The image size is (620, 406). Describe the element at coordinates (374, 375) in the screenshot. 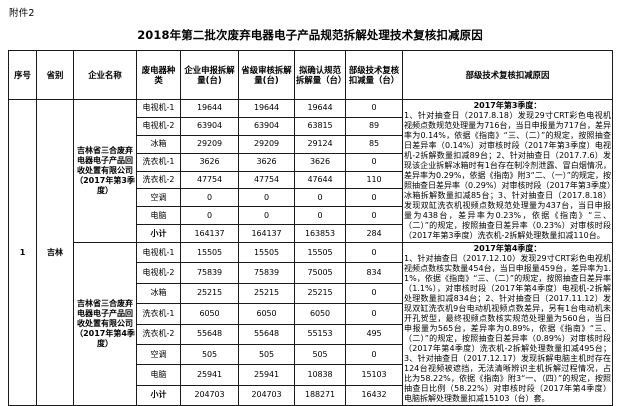

I see `cell-deduction-volume: 15103` at that location.